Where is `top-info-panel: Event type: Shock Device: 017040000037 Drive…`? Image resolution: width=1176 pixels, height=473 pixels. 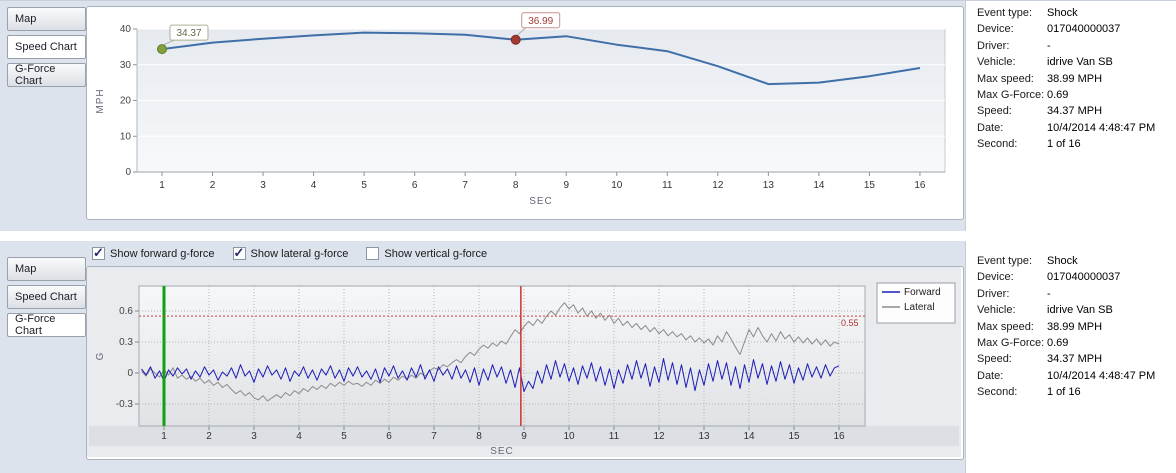 top-info-panel: Event type: Shock Device: 017040000037 Drive… is located at coordinates (1070, 116).